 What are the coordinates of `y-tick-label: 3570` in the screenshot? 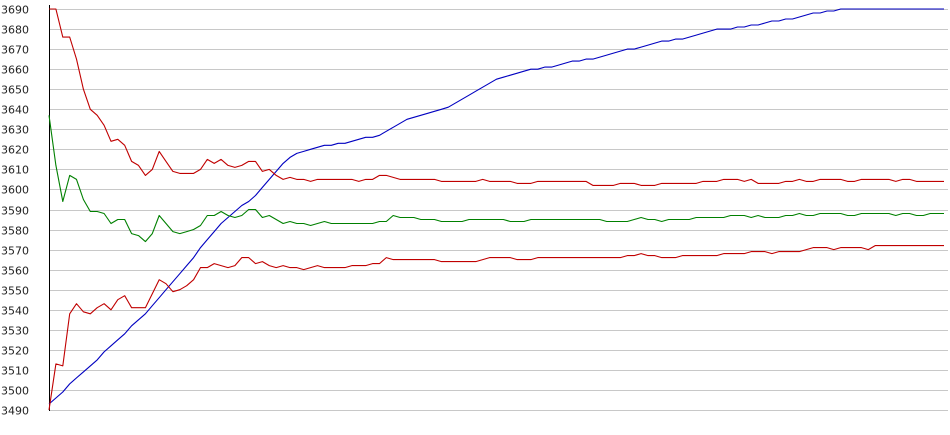 It's located at (15, 251).